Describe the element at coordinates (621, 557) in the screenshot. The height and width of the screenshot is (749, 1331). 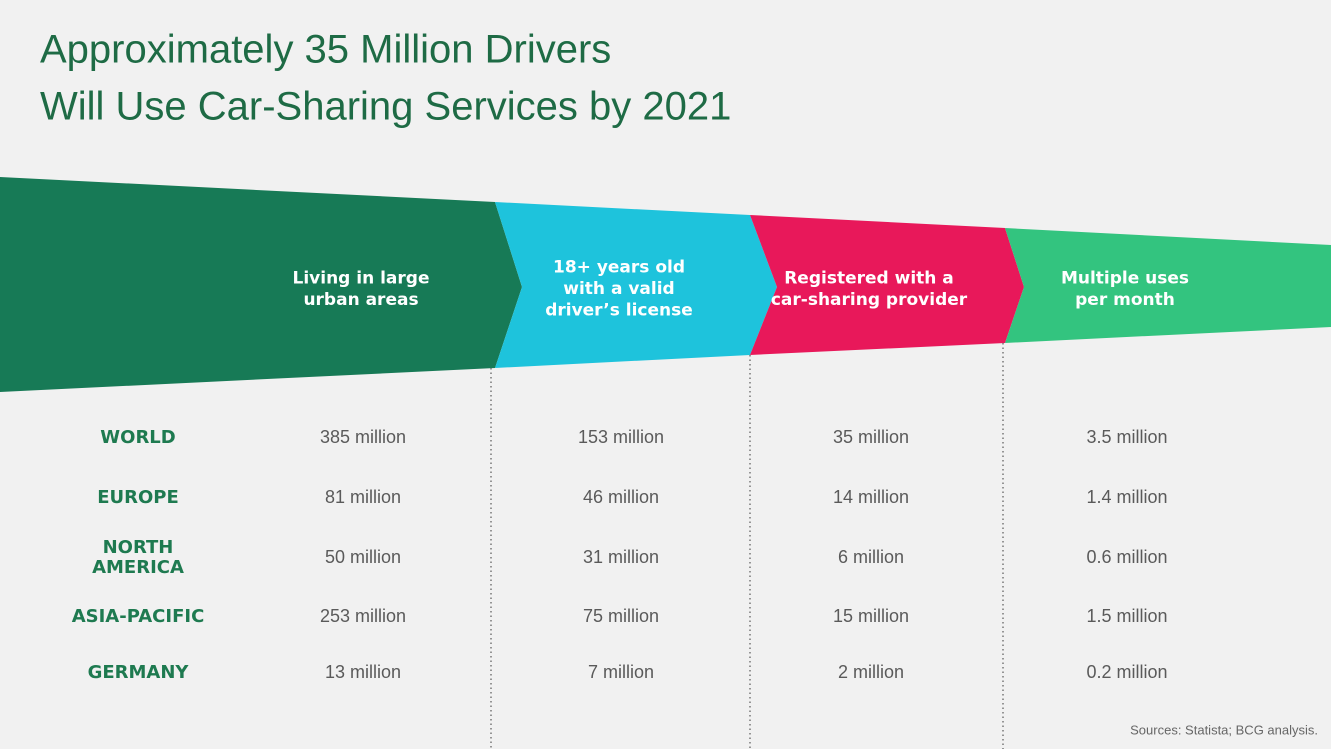
I see `cell-value: 31 million` at that location.